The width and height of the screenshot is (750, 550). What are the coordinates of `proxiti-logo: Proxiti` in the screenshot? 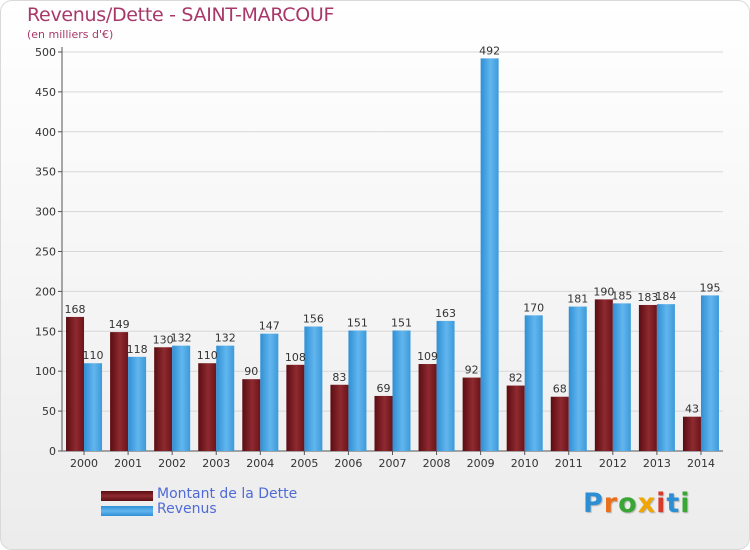 It's located at (637, 503).